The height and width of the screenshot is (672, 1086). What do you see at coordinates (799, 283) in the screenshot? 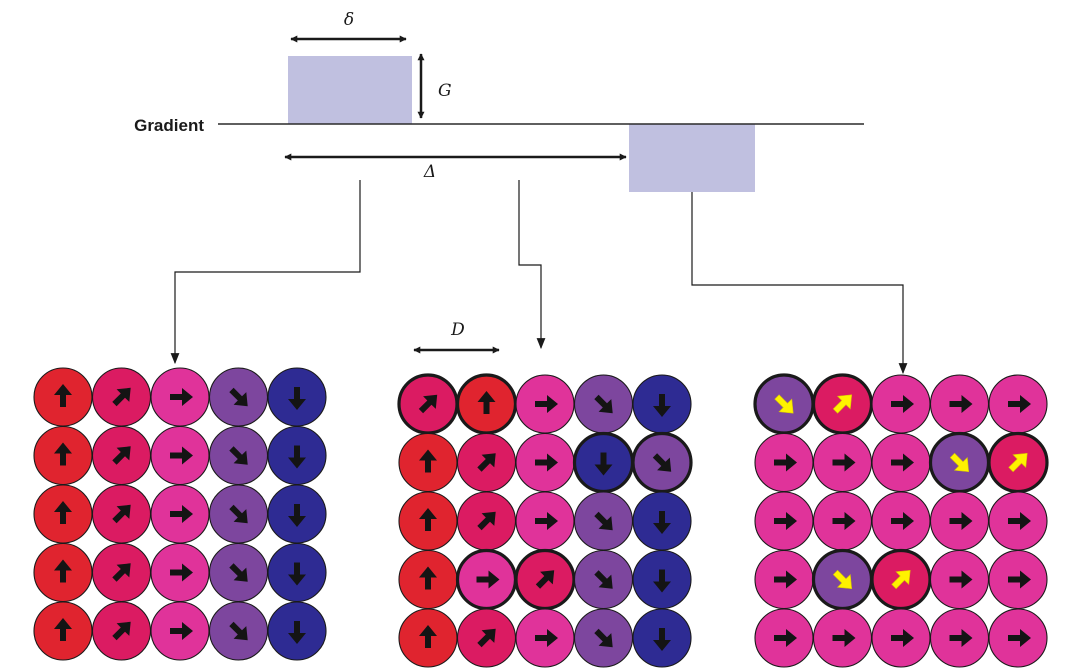
I see `connector-right` at bounding box center [799, 283].